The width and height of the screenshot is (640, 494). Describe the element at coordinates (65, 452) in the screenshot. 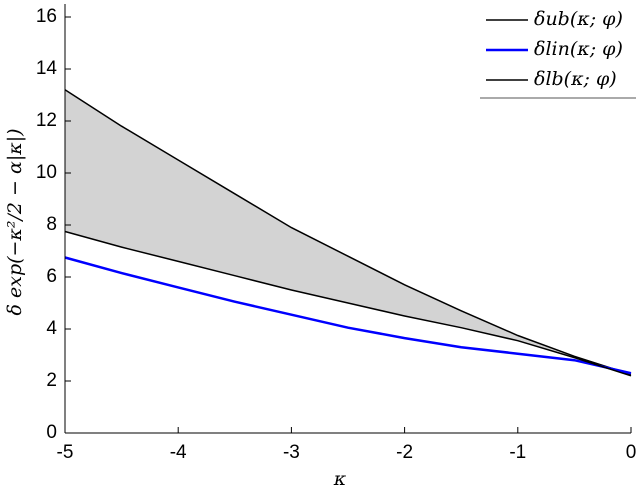

I see `x-tick-label: -5` at that location.